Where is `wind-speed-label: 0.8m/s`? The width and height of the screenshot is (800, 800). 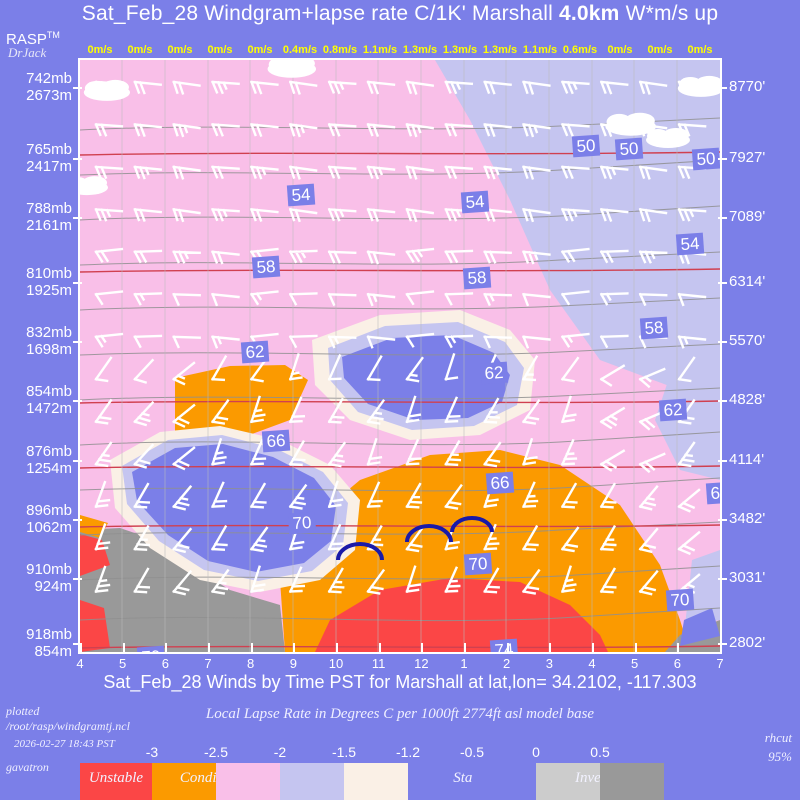 wind-speed-label: 0.8m/s is located at coordinates (340, 50).